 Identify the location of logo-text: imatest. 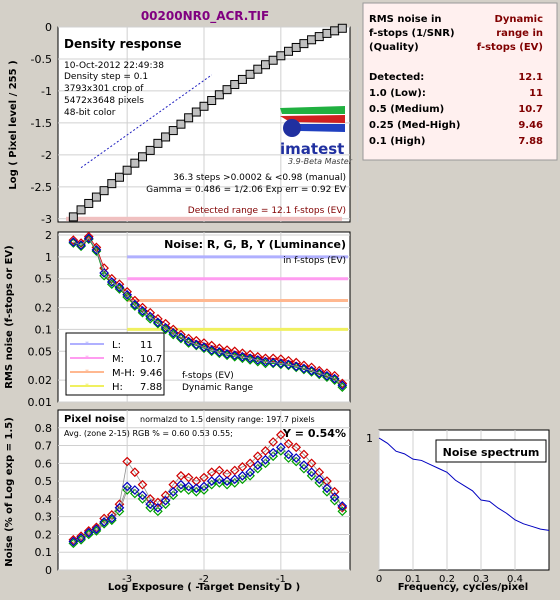
(312, 149).